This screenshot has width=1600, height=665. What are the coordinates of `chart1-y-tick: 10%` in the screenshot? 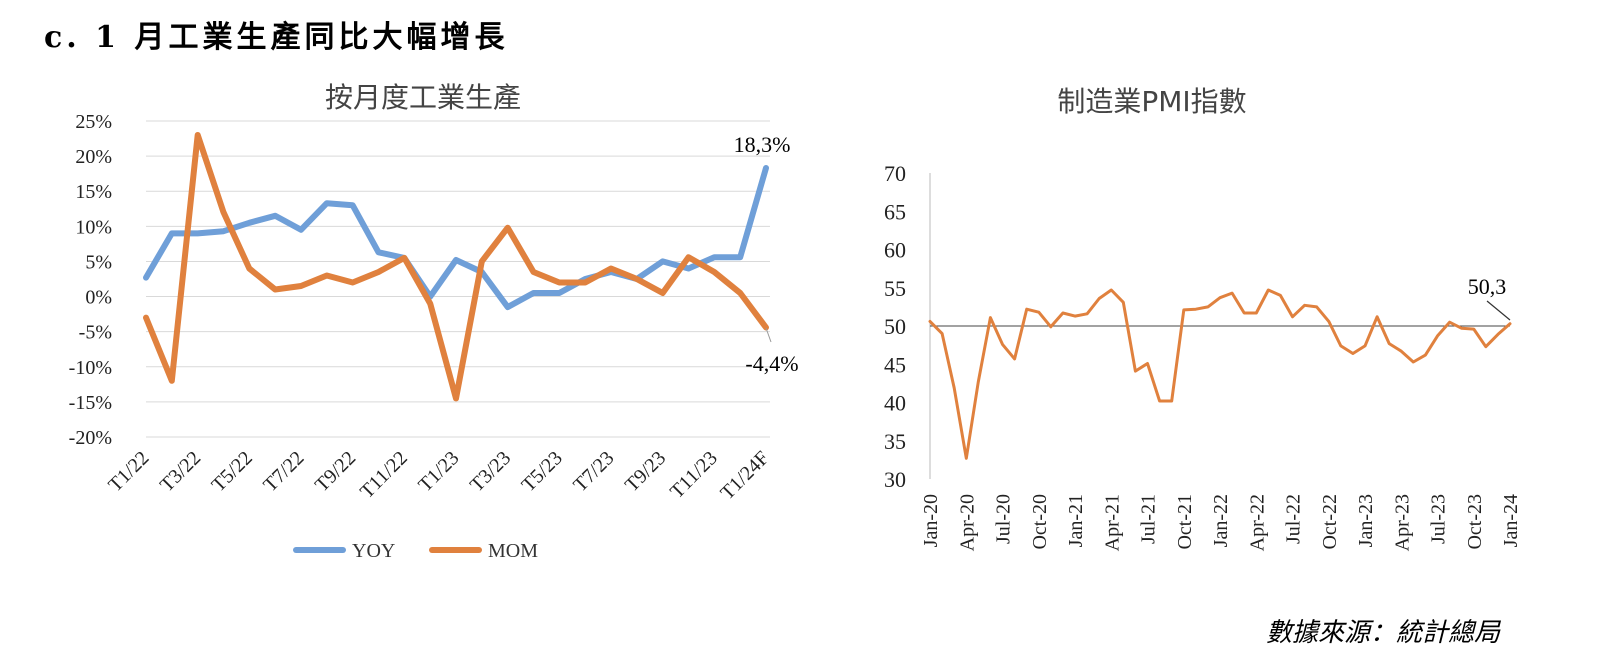 It's located at (93, 227).